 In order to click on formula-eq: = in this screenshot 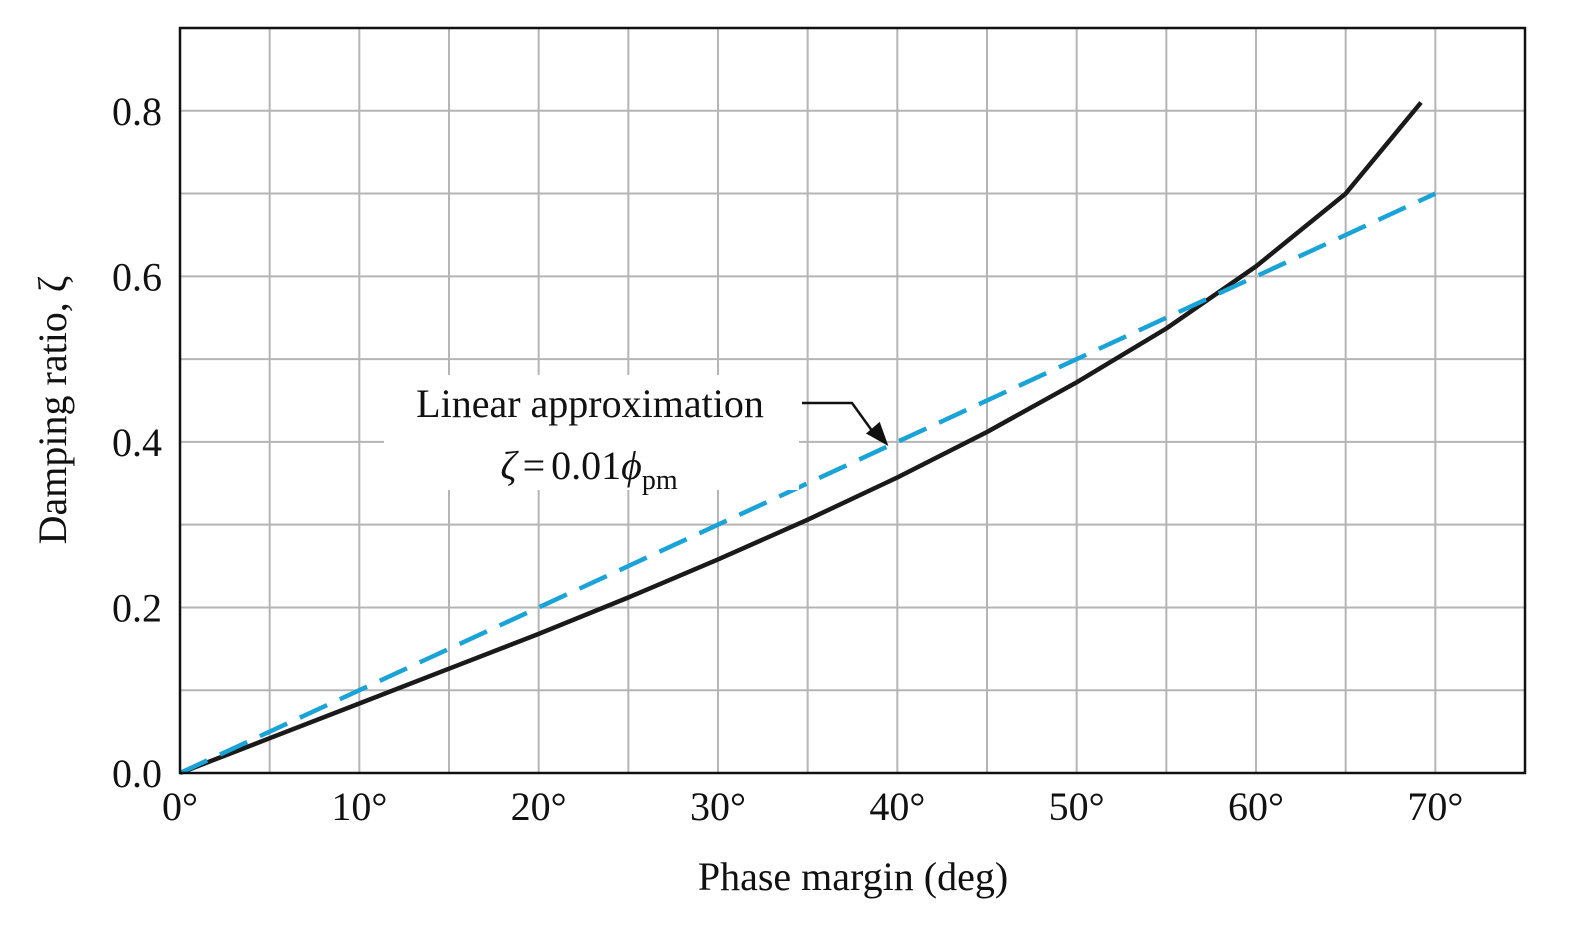, I will do `click(534, 465)`.